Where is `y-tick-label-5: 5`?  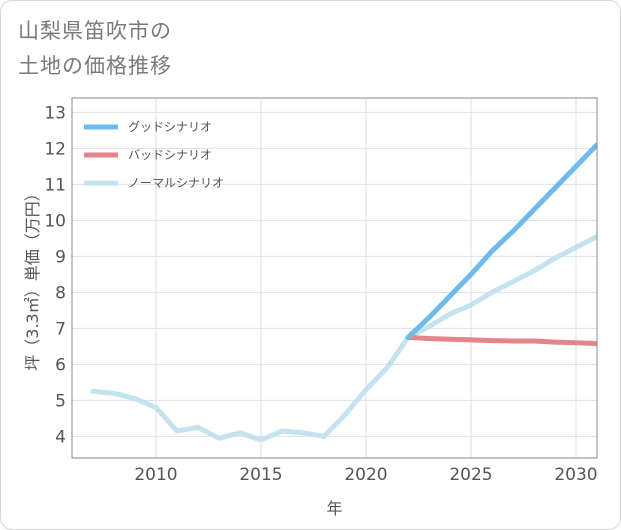 y-tick-label-5: 5 is located at coordinates (60, 401).